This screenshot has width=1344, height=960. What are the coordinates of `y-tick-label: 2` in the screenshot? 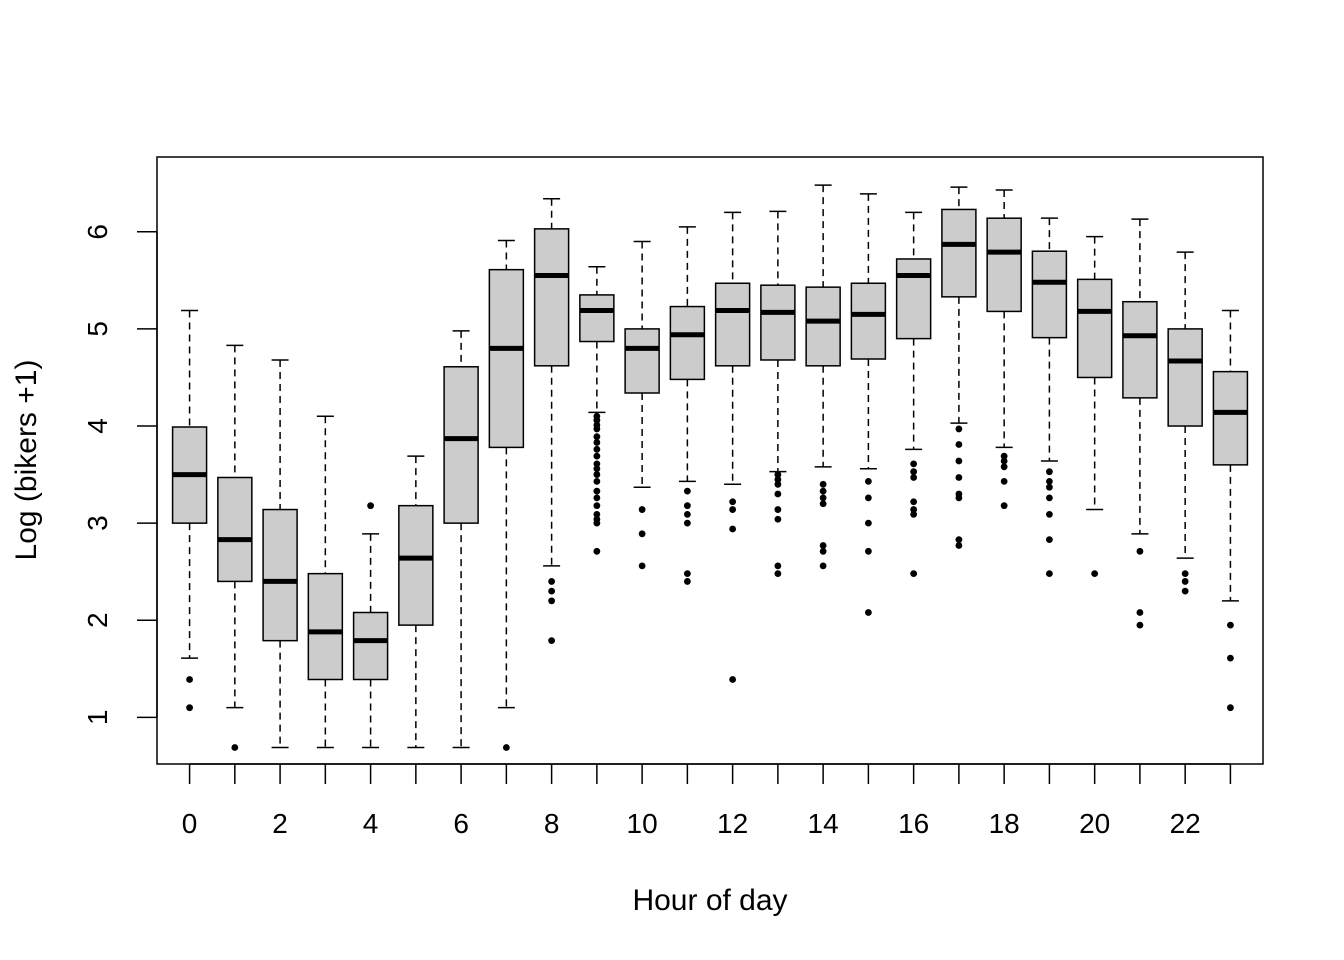 It's located at (97, 620).